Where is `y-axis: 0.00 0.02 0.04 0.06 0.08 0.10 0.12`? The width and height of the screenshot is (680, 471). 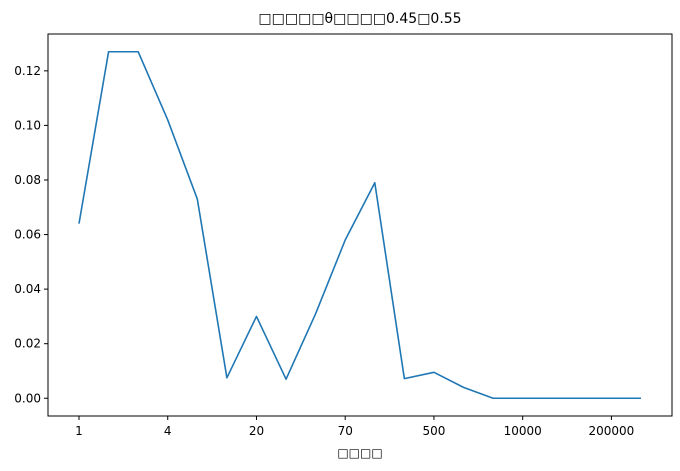
y-axis: 0.00 0.02 0.04 0.06 0.08 0.10 0.12 is located at coordinates (31, 234).